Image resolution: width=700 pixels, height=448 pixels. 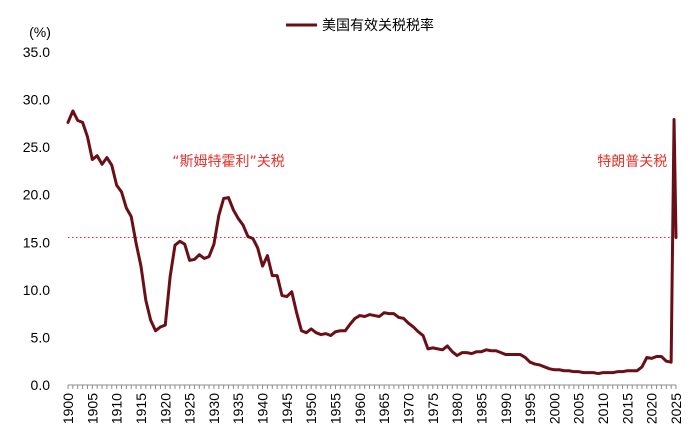 I want to click on x-tick-label: 1990, so click(x=506, y=408).